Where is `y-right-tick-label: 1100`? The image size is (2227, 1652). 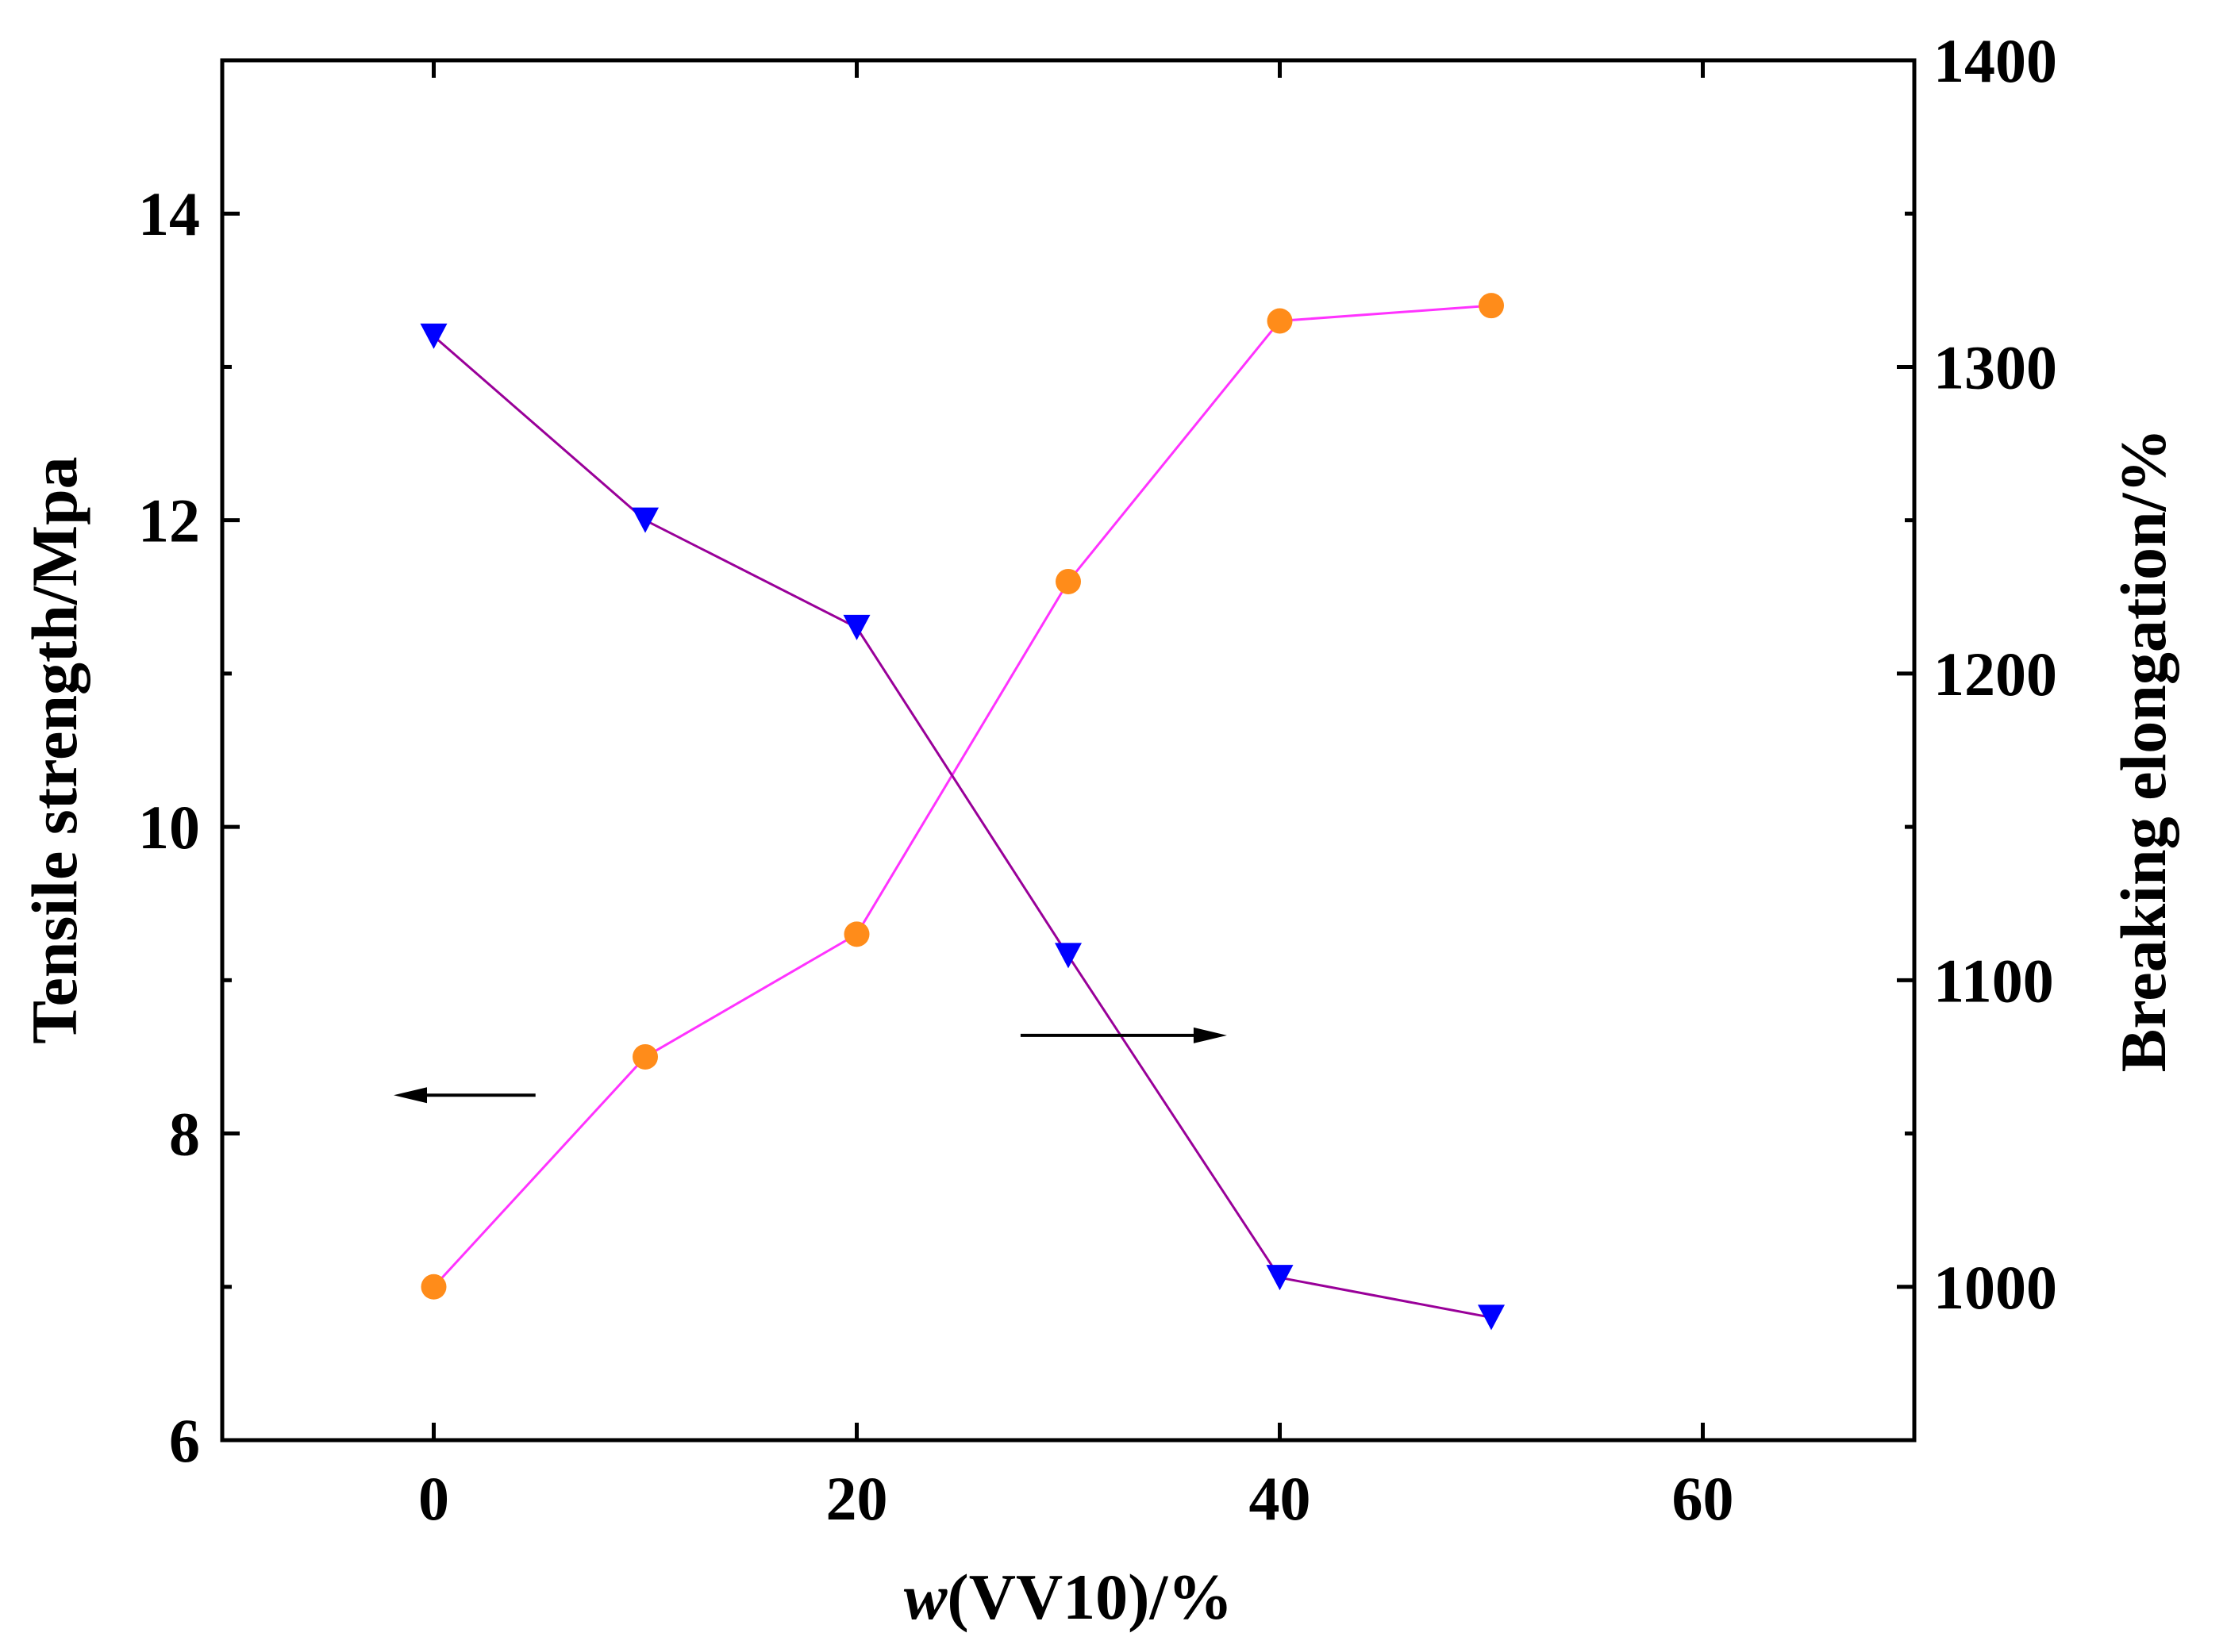 y-right-tick-label: 1100 is located at coordinates (1993, 980).